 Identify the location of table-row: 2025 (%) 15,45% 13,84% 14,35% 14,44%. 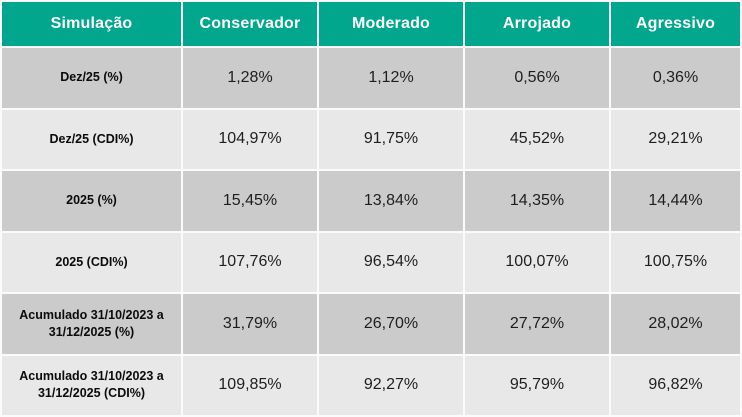
(371, 201).